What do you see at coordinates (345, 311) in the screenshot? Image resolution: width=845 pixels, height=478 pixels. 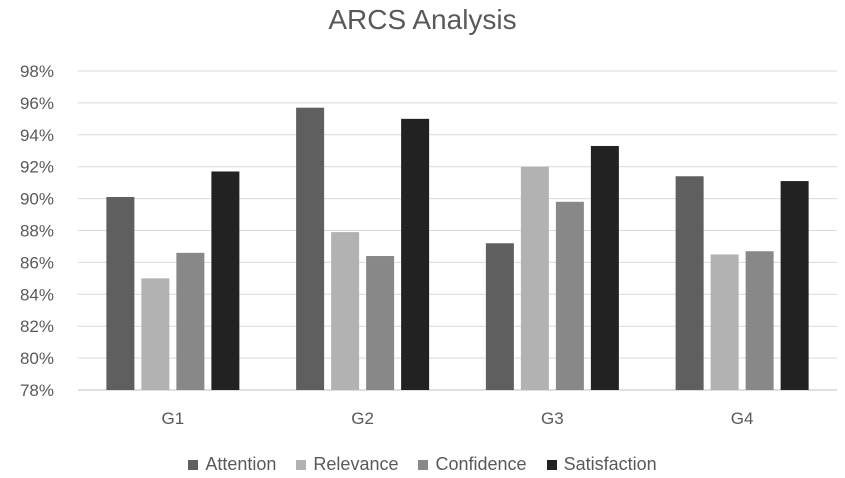 I see `bar-relevance-g2` at bounding box center [345, 311].